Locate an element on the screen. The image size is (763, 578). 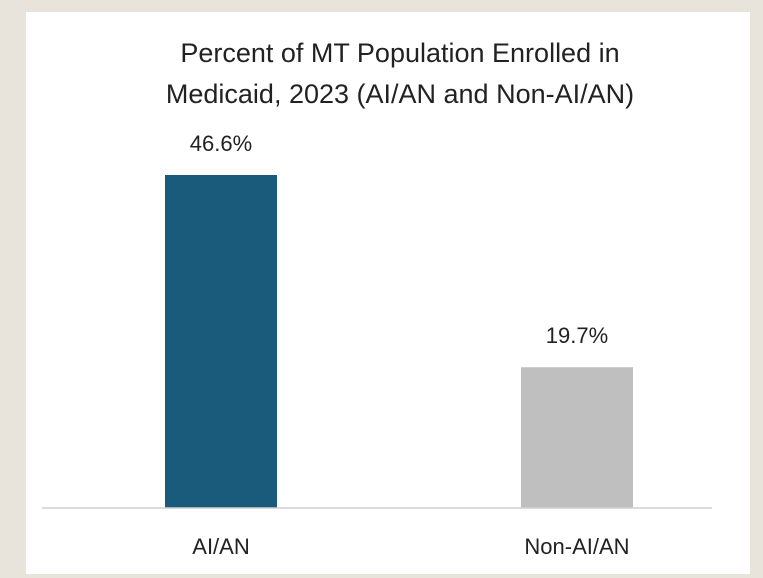
x-tick-label: AI/AN is located at coordinates (220, 546).